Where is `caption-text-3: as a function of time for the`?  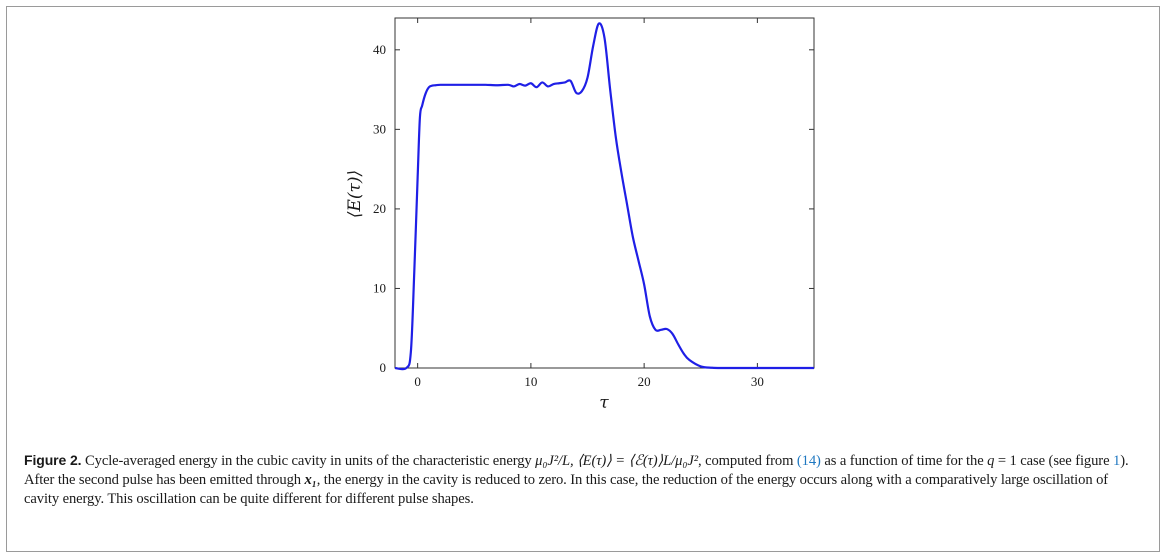
caption-text-3: as a function of time for the is located at coordinates (904, 461).